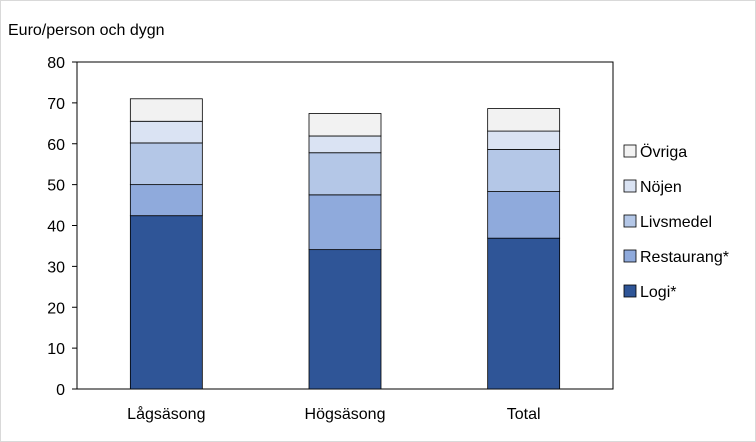 The height and width of the screenshot is (442, 756). Describe the element at coordinates (56, 227) in the screenshot. I see `y-tick-label: 40` at that location.